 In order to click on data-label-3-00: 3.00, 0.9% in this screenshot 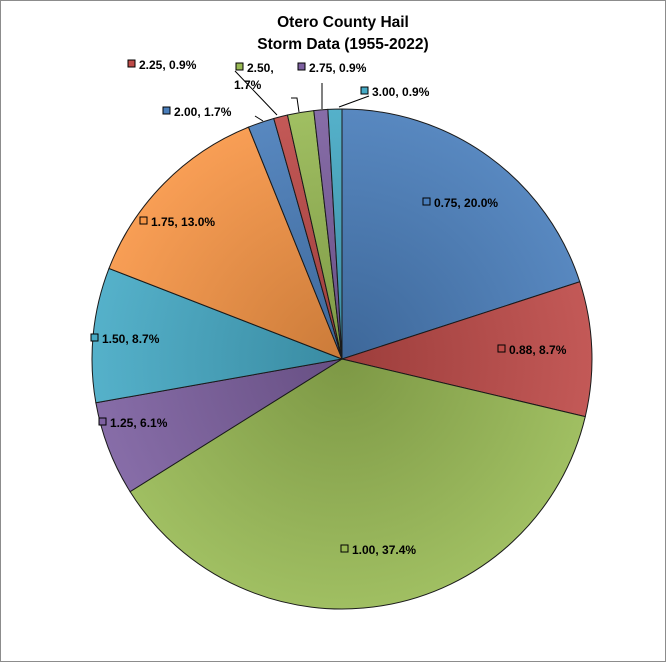, I will do `click(395, 92)`.